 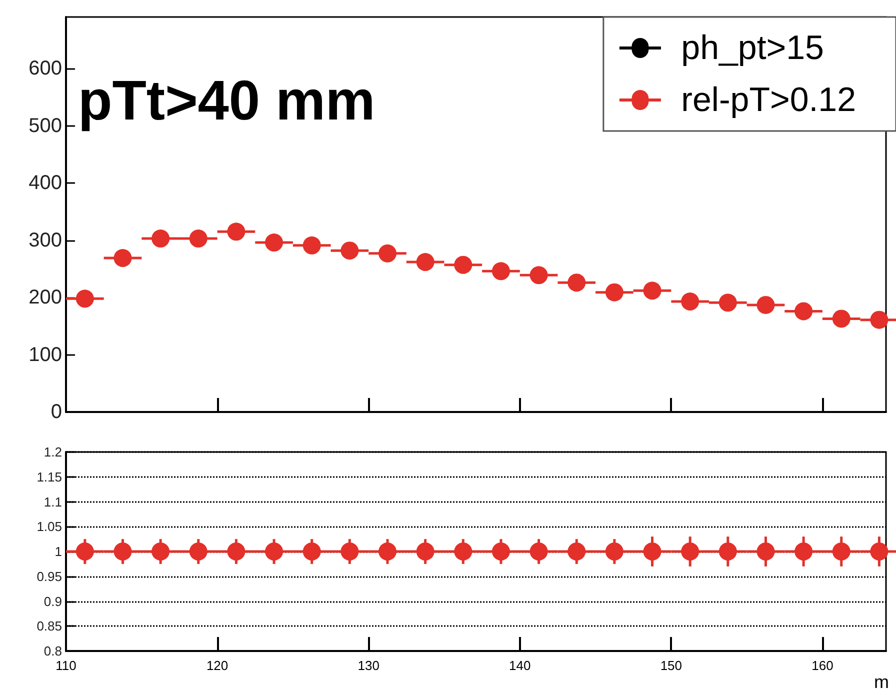 What do you see at coordinates (49, 626) in the screenshot?
I see `y-tick-label: 0.85` at bounding box center [49, 626].